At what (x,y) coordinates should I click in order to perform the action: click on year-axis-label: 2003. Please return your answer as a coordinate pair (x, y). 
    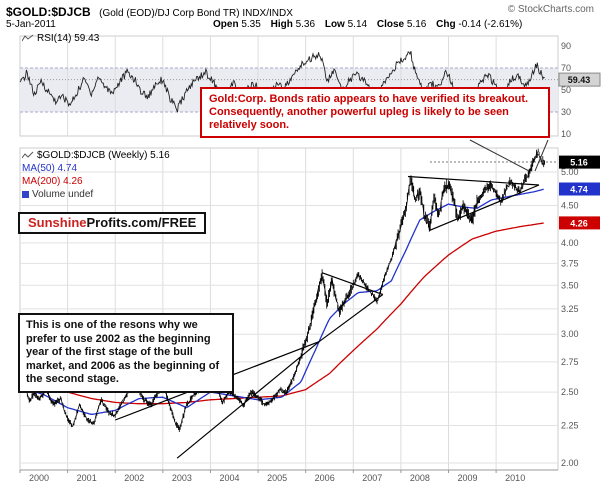
    Looking at the image, I should click on (182, 478).